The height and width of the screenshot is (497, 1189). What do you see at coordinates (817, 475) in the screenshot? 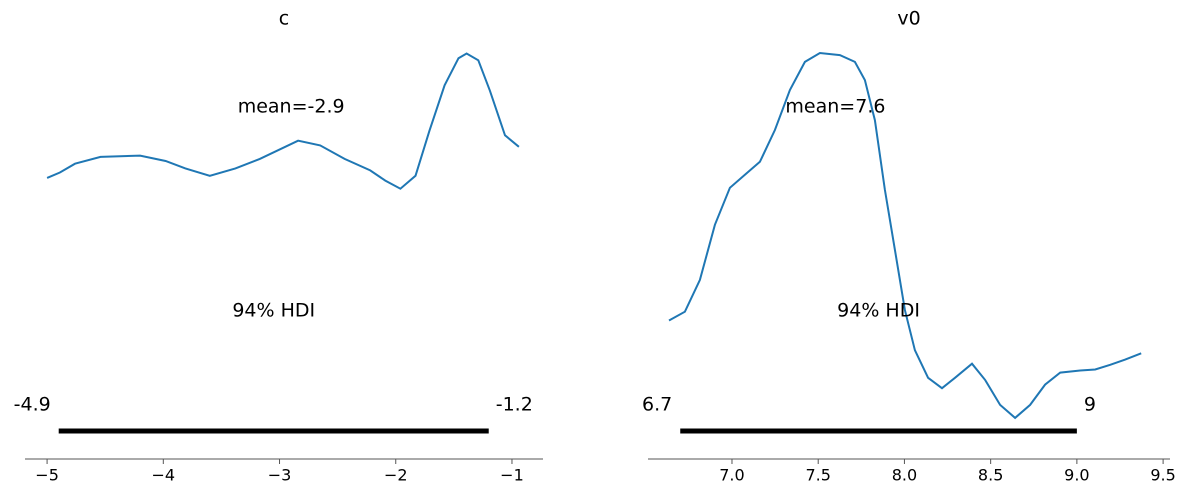
I see `x-tick-label: 7.5` at bounding box center [817, 475].